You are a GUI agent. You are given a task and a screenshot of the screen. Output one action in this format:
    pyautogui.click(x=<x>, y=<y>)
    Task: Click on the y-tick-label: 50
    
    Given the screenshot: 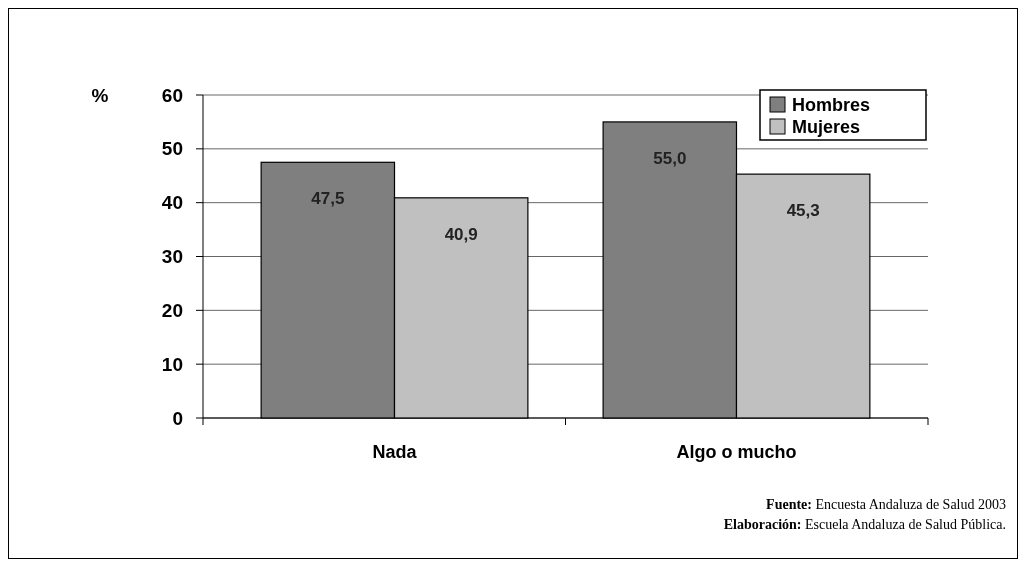 What is the action you would take?
    pyautogui.click(x=172, y=149)
    